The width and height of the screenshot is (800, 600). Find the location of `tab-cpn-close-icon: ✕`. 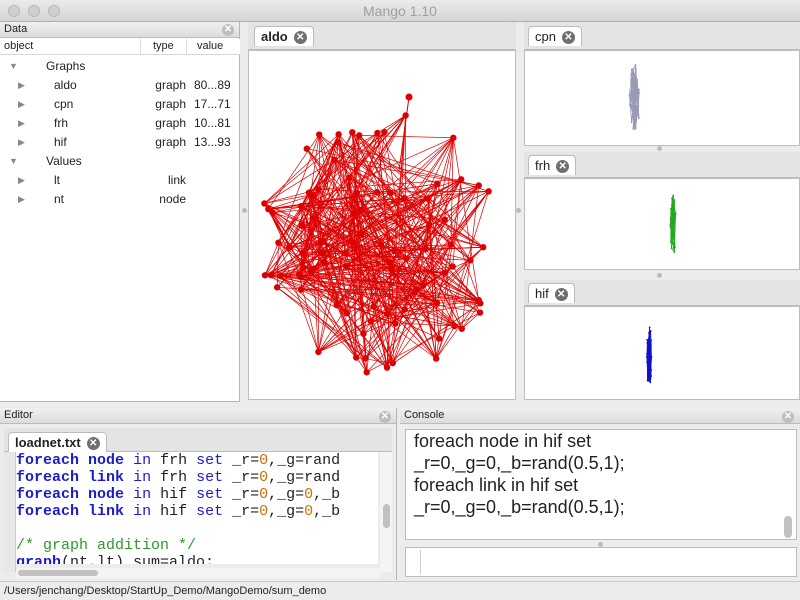

tab-cpn-close-icon: ✕ is located at coordinates (568, 38).